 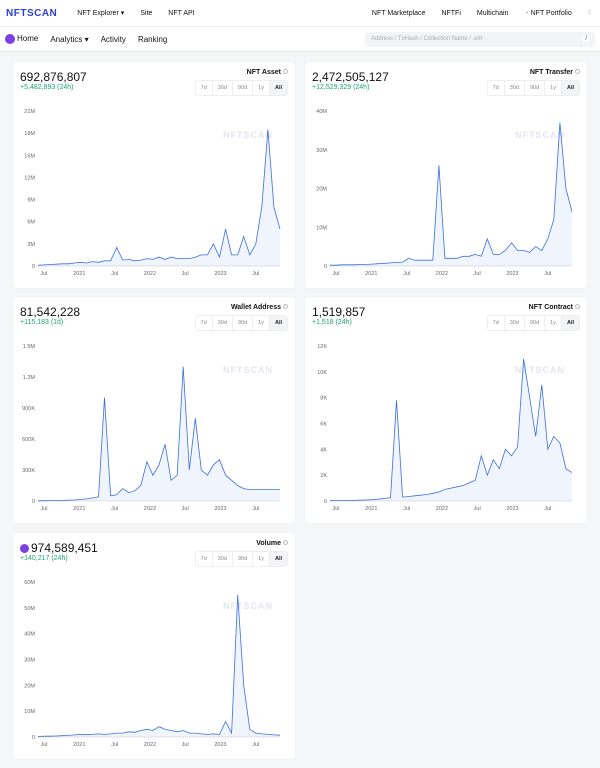 I want to click on subnav-activity: Activity, so click(x=113, y=39).